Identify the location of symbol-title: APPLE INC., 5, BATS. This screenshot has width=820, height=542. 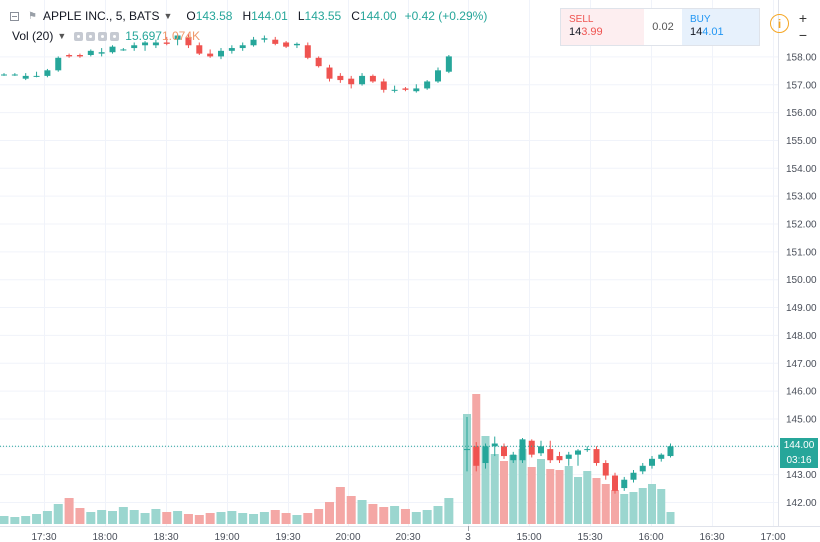
(101, 16).